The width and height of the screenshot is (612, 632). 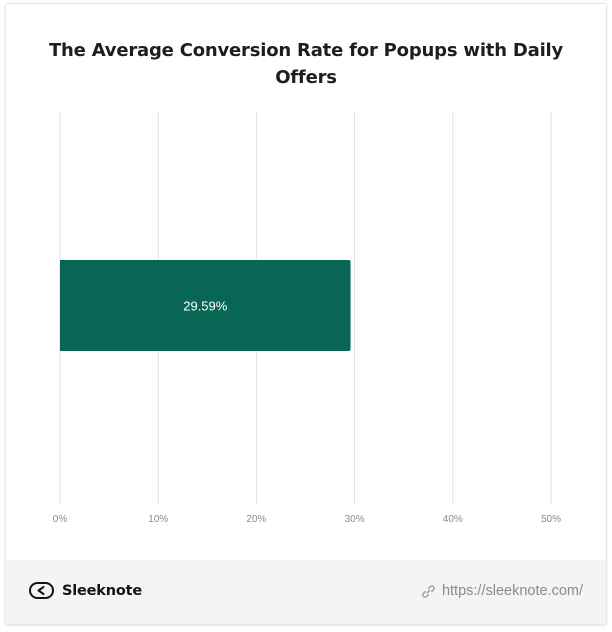 What do you see at coordinates (453, 519) in the screenshot?
I see `x-tick-label: 40%` at bounding box center [453, 519].